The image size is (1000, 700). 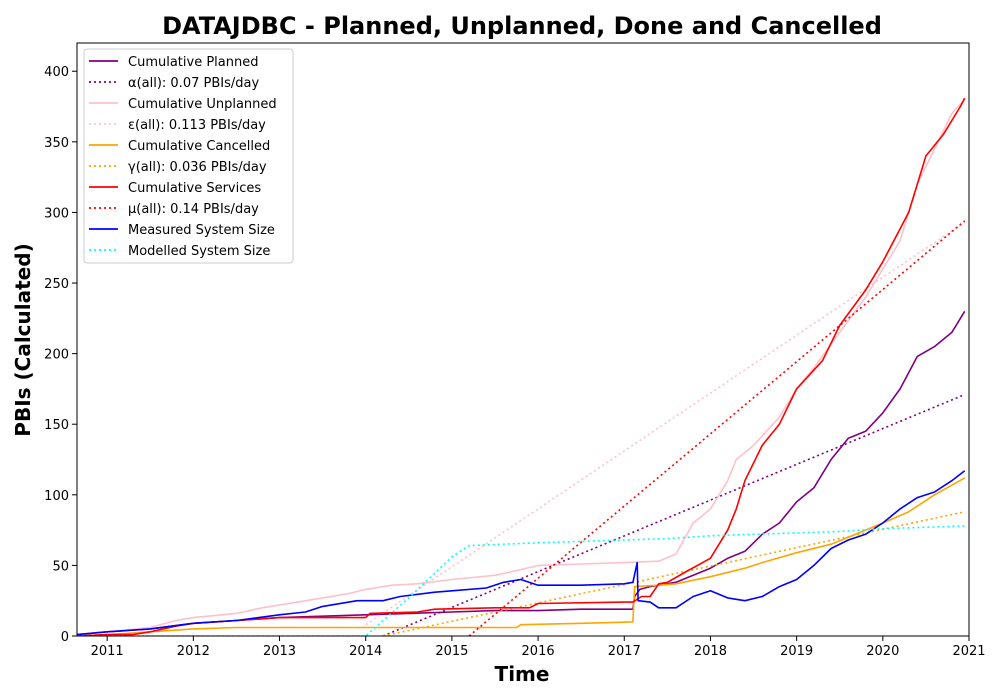 What do you see at coordinates (624, 651) in the screenshot?
I see `x-tick-label: 2017` at bounding box center [624, 651].